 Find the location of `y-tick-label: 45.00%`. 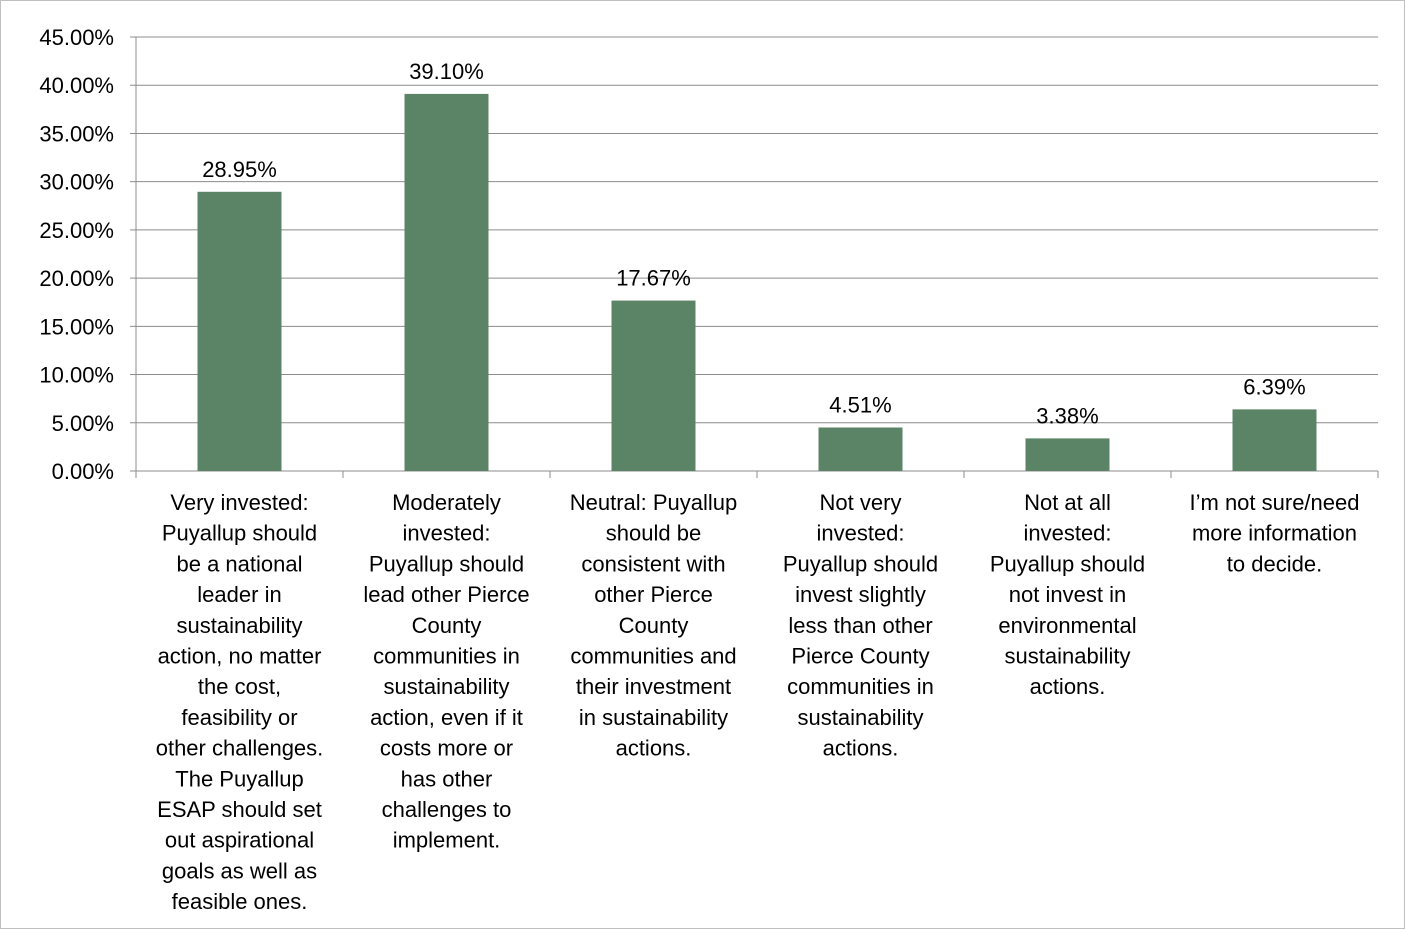

y-tick-label: 45.00% is located at coordinates (76, 37).